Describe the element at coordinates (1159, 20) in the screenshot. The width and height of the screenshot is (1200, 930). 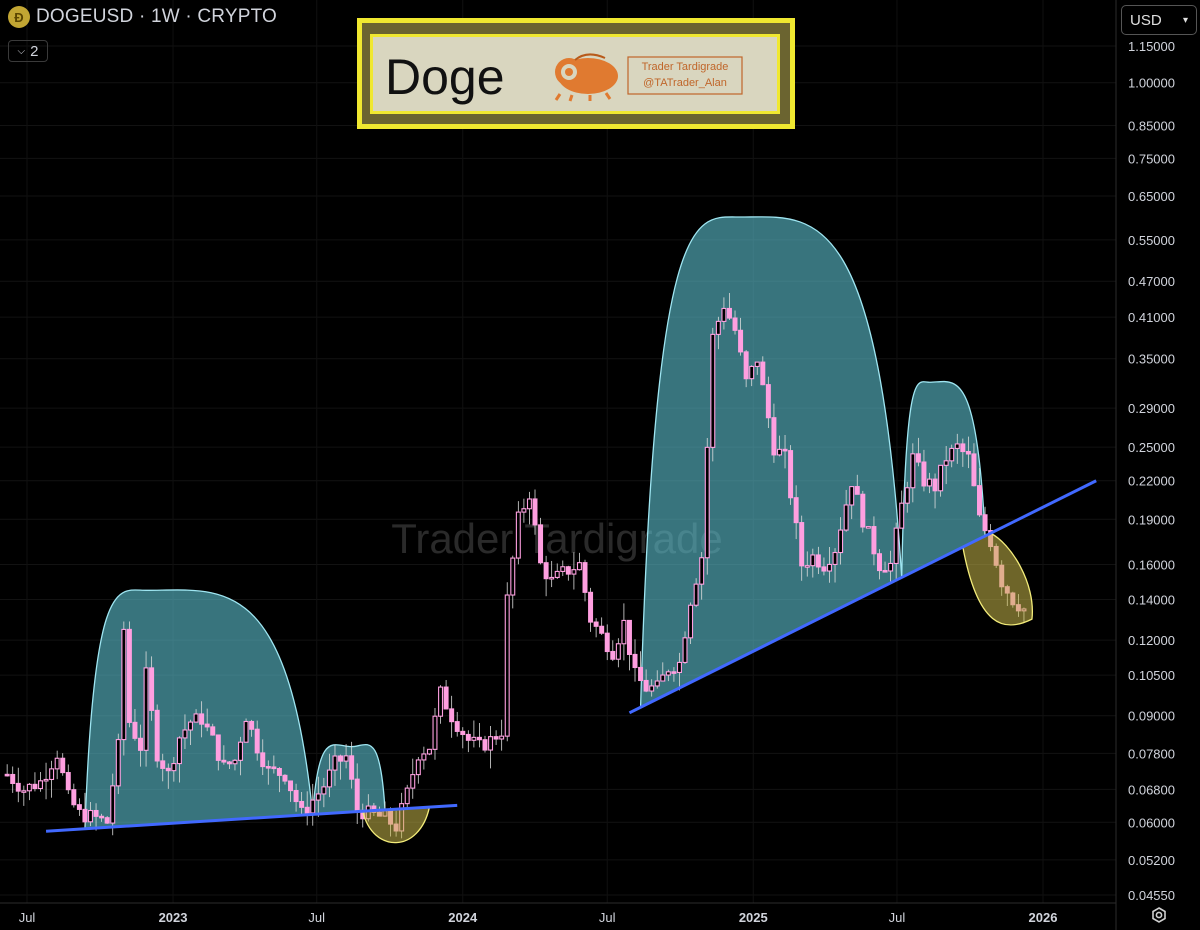
I see `currency-selector: USD ▾` at that location.